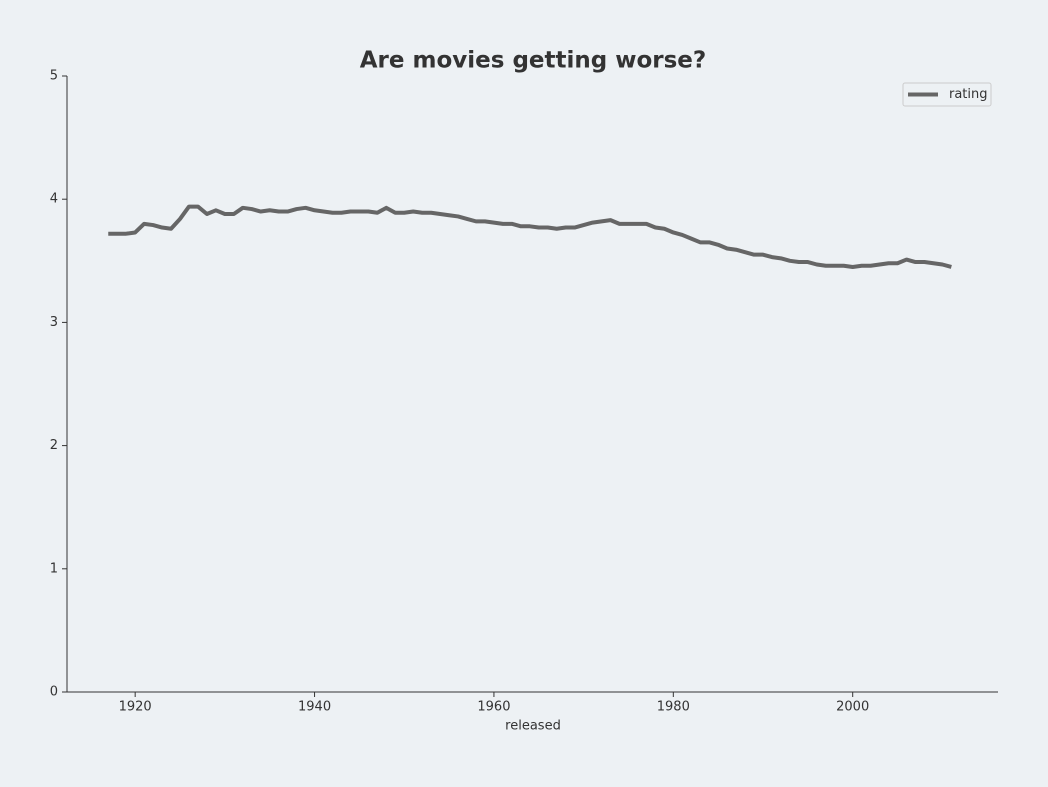 The width and height of the screenshot is (1048, 787). What do you see at coordinates (54, 322) in the screenshot?
I see `y-tick-label: 3` at bounding box center [54, 322].